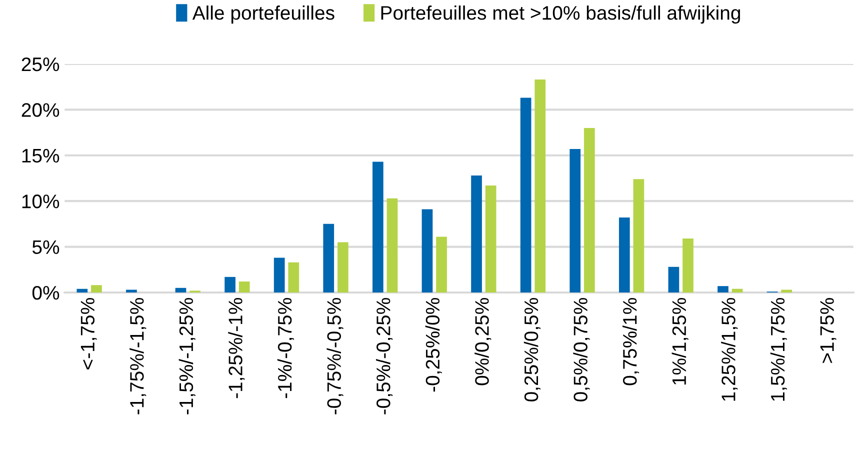  I want to click on y-tick-label: 15%, so click(41, 155).